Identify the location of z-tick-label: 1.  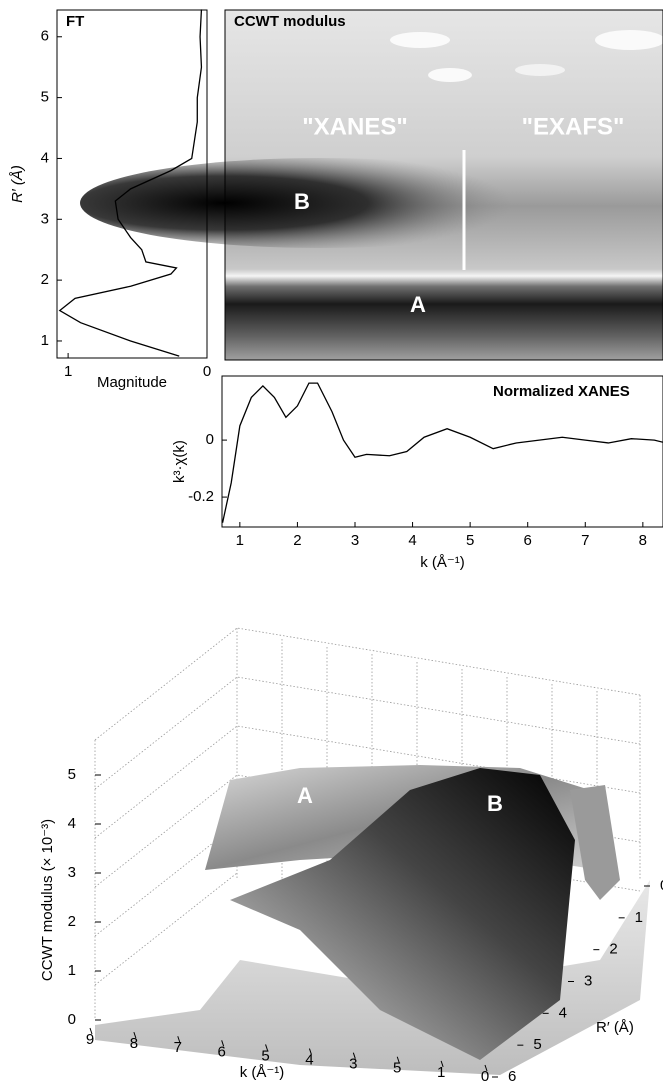
(72, 970).